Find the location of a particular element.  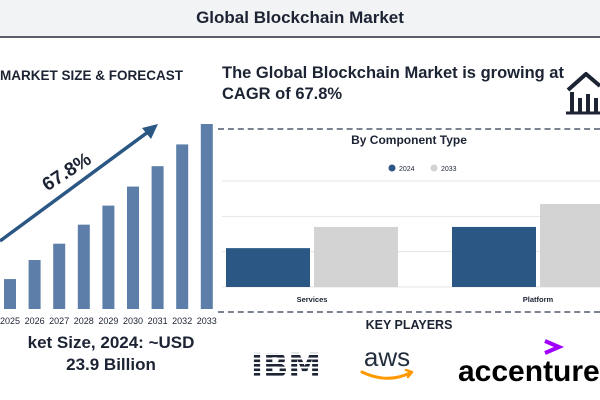

forecast-tick-label: 2029 is located at coordinates (108, 321).